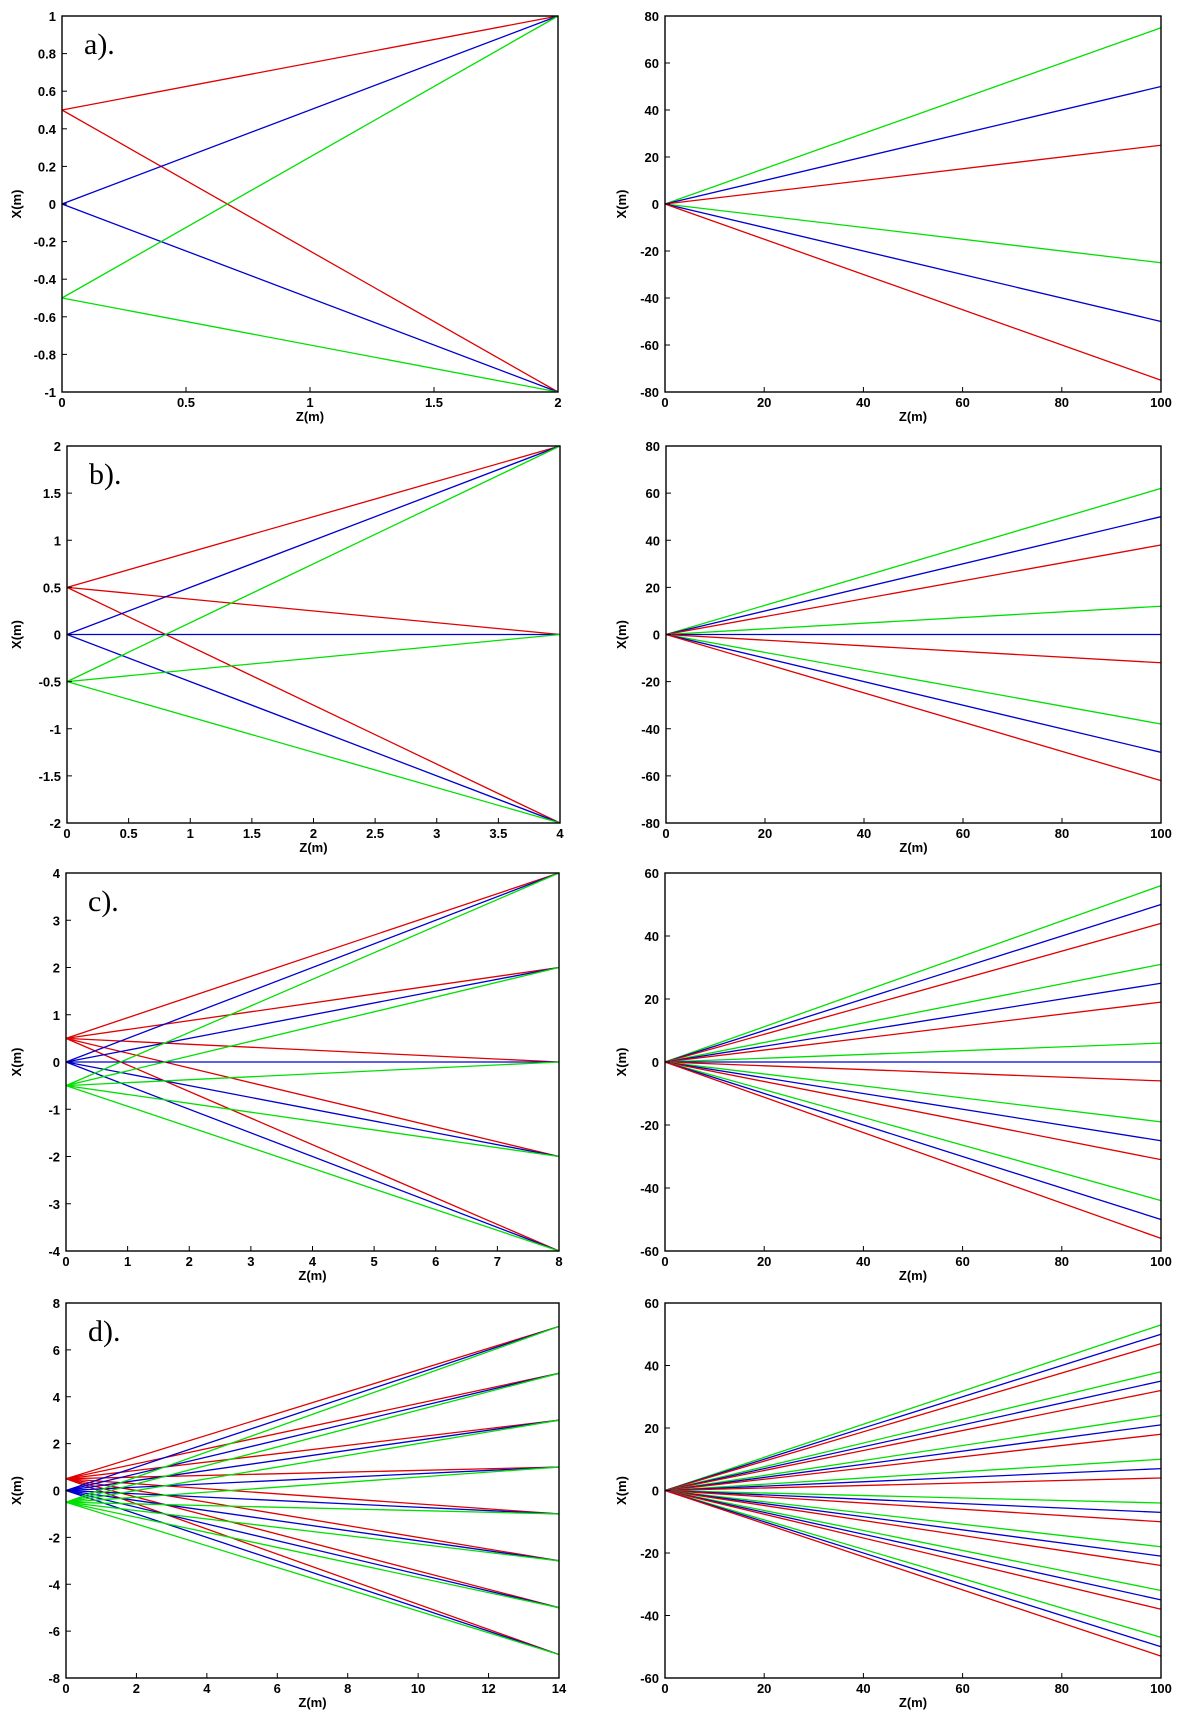 The width and height of the screenshot is (1183, 1723). I want to click on y-tick-label: -0.4, so click(45, 279).